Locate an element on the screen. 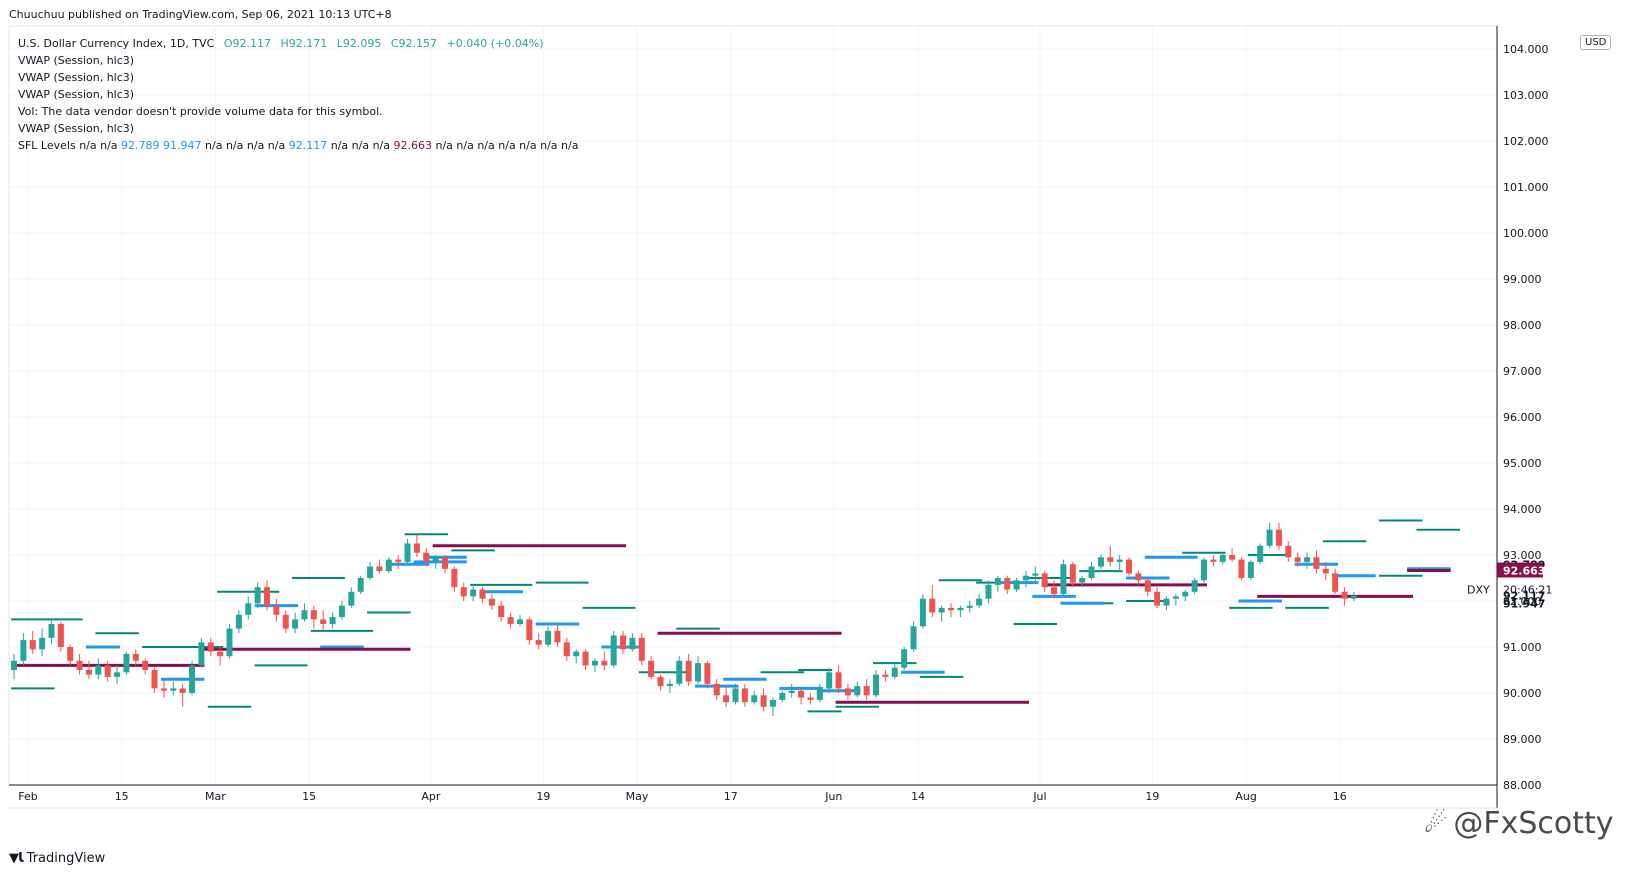 Image resolution: width=1633 pixels, height=878 pixels. legend-vwap-1: VWAP (Session, hlc3) is located at coordinates (76, 60).